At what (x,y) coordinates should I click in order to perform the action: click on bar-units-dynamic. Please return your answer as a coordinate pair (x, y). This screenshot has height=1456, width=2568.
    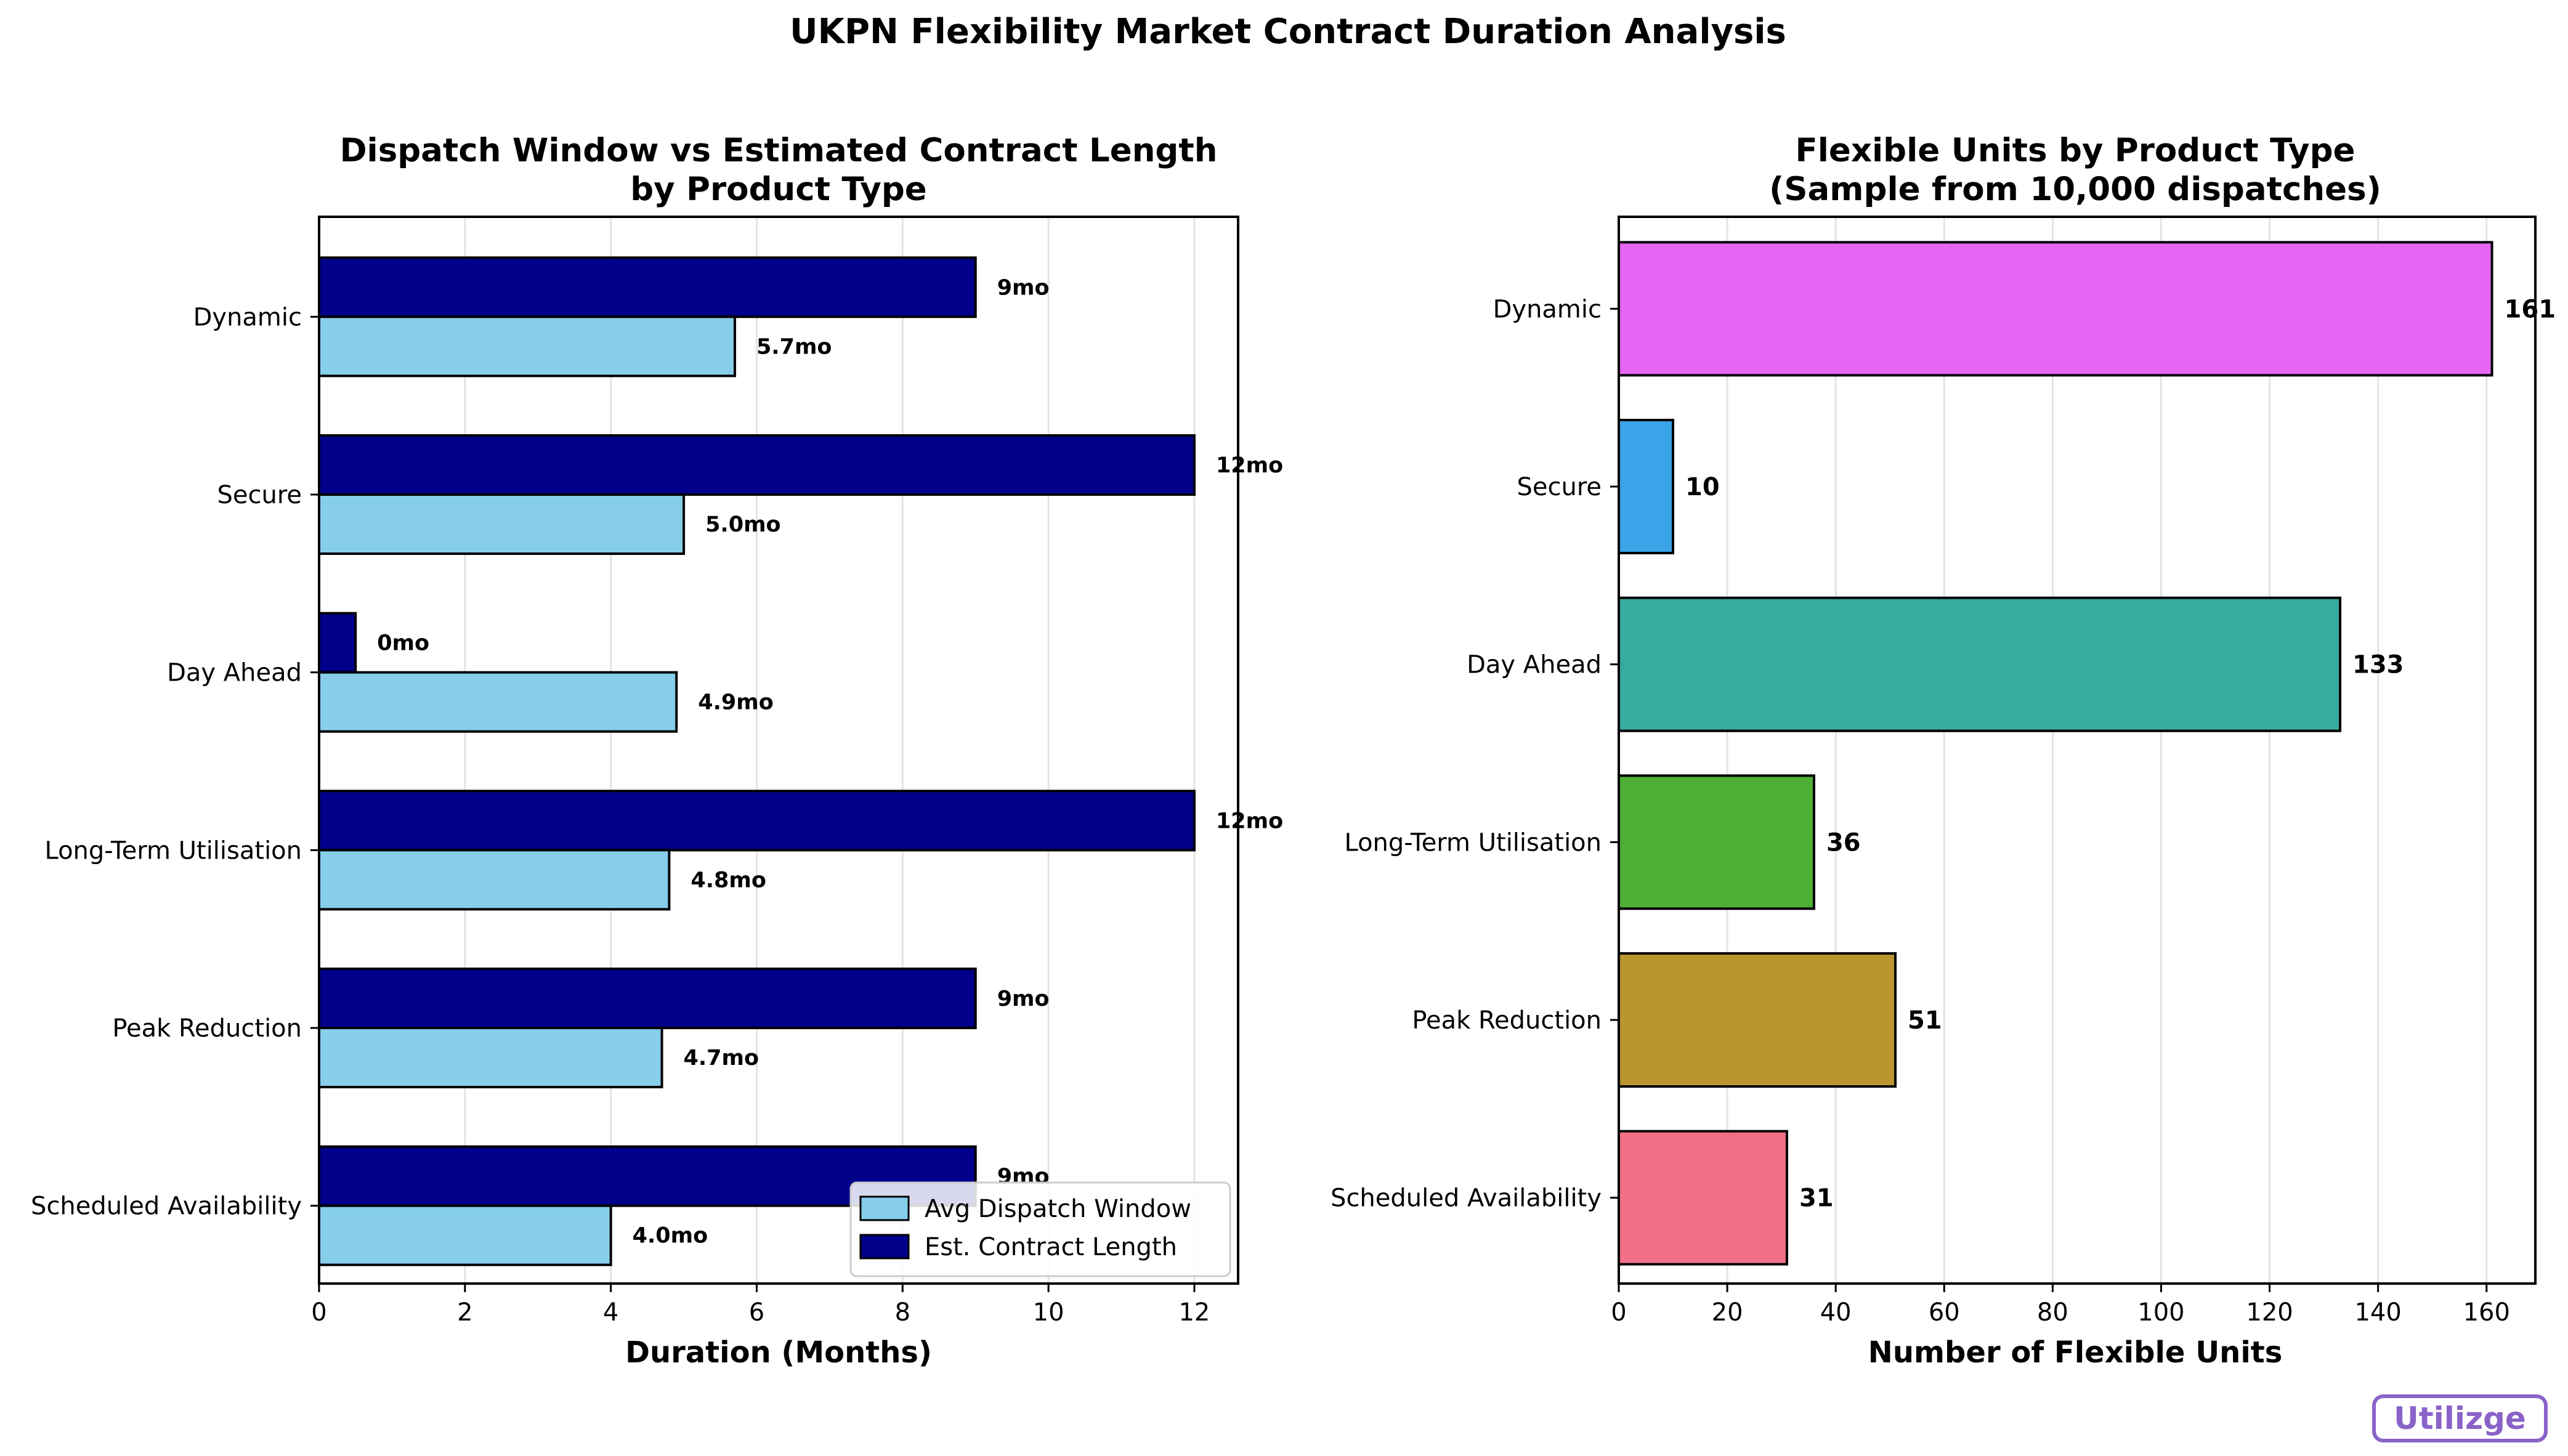
    Looking at the image, I should click on (2055, 309).